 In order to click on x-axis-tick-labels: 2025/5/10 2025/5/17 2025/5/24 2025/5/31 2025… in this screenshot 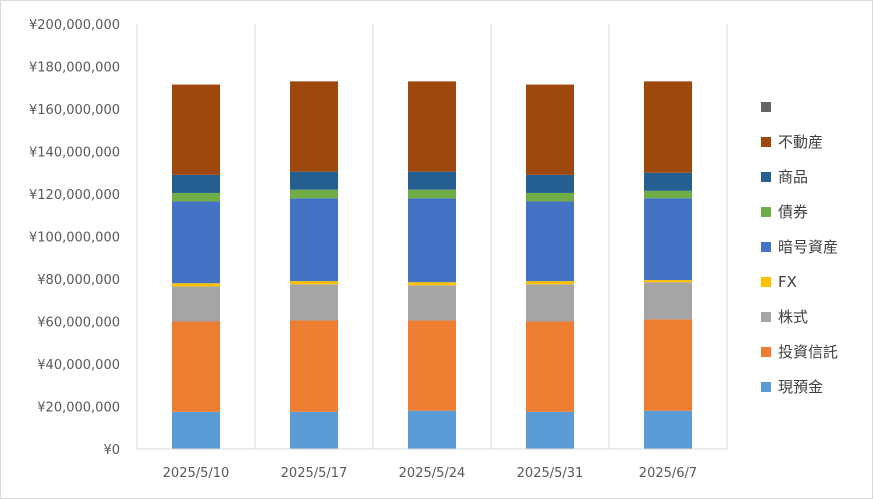, I will do `click(430, 473)`.